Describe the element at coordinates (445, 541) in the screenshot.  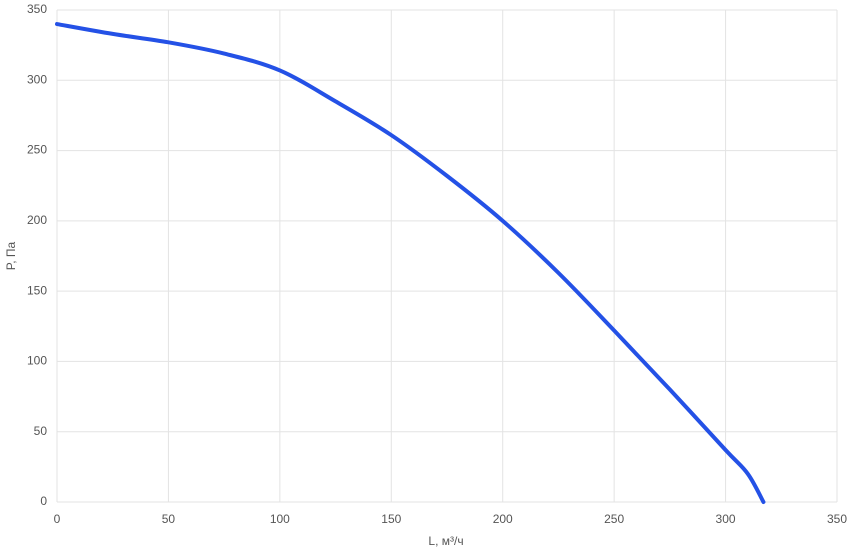
I see `x-axis-label: L, м³/ч` at that location.